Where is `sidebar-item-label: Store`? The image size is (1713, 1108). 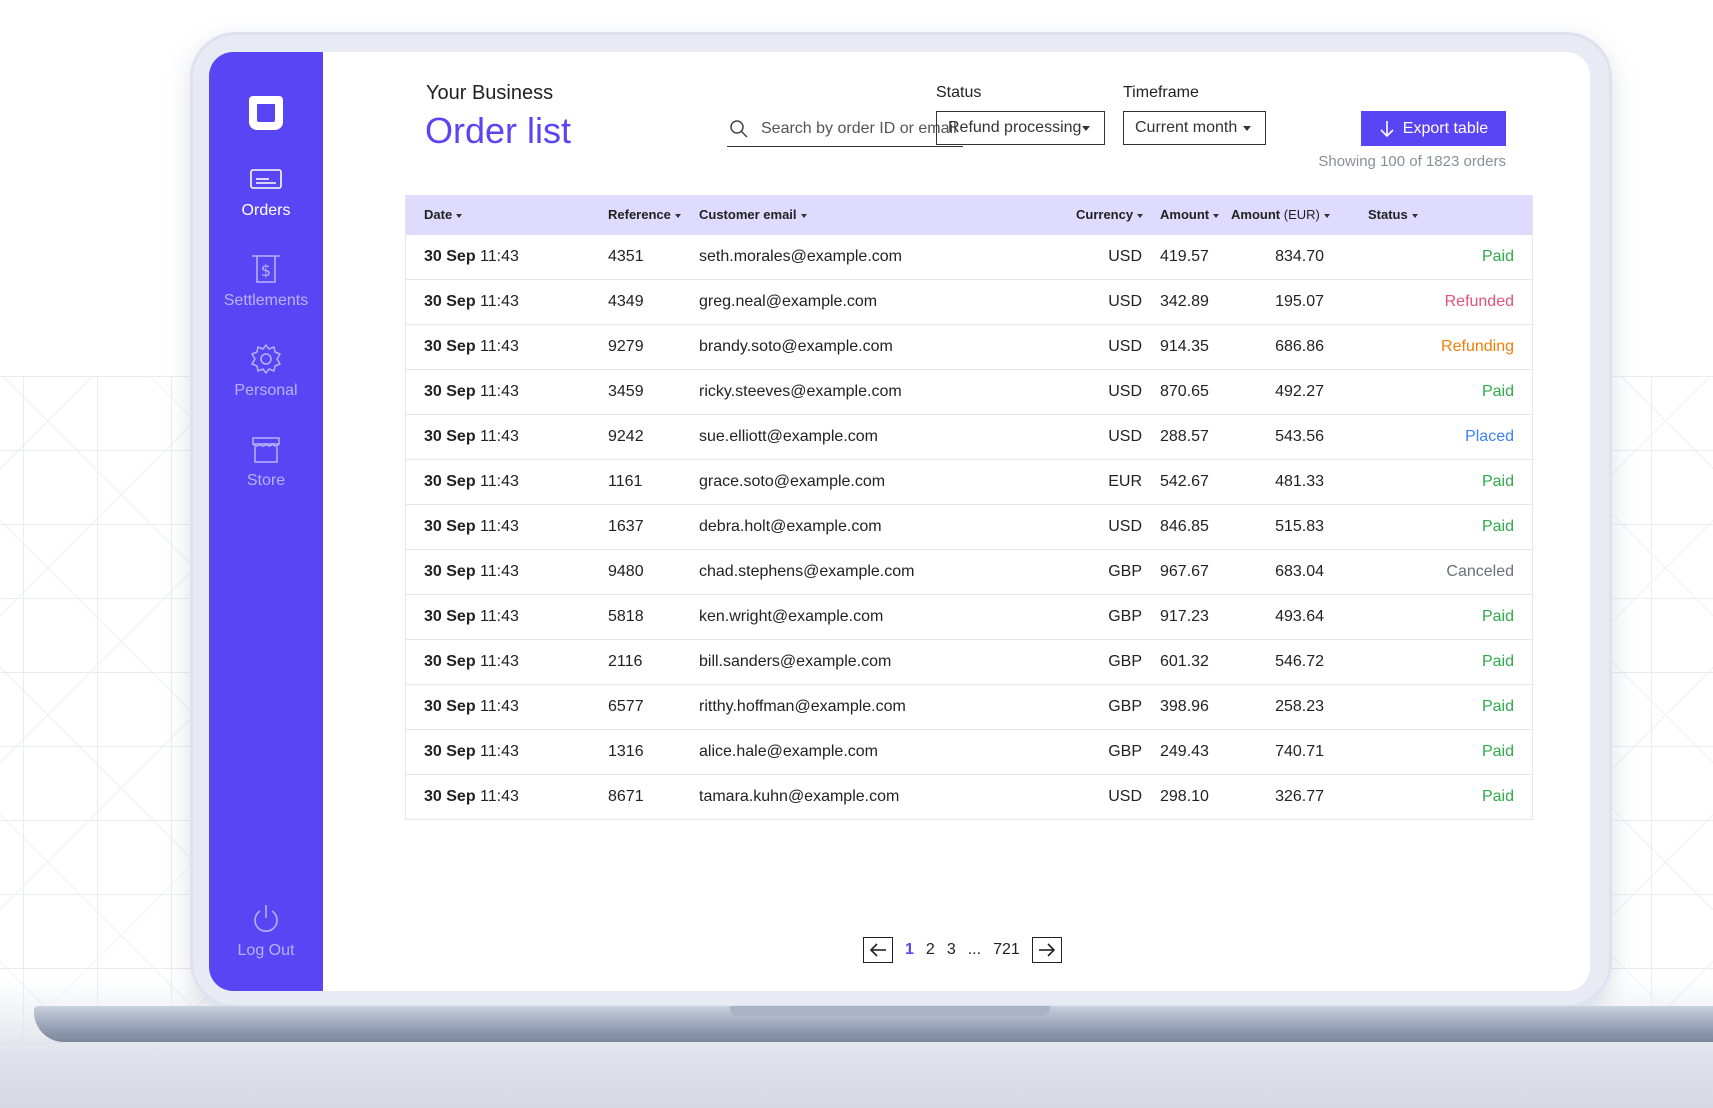 sidebar-item-label: Store is located at coordinates (266, 480).